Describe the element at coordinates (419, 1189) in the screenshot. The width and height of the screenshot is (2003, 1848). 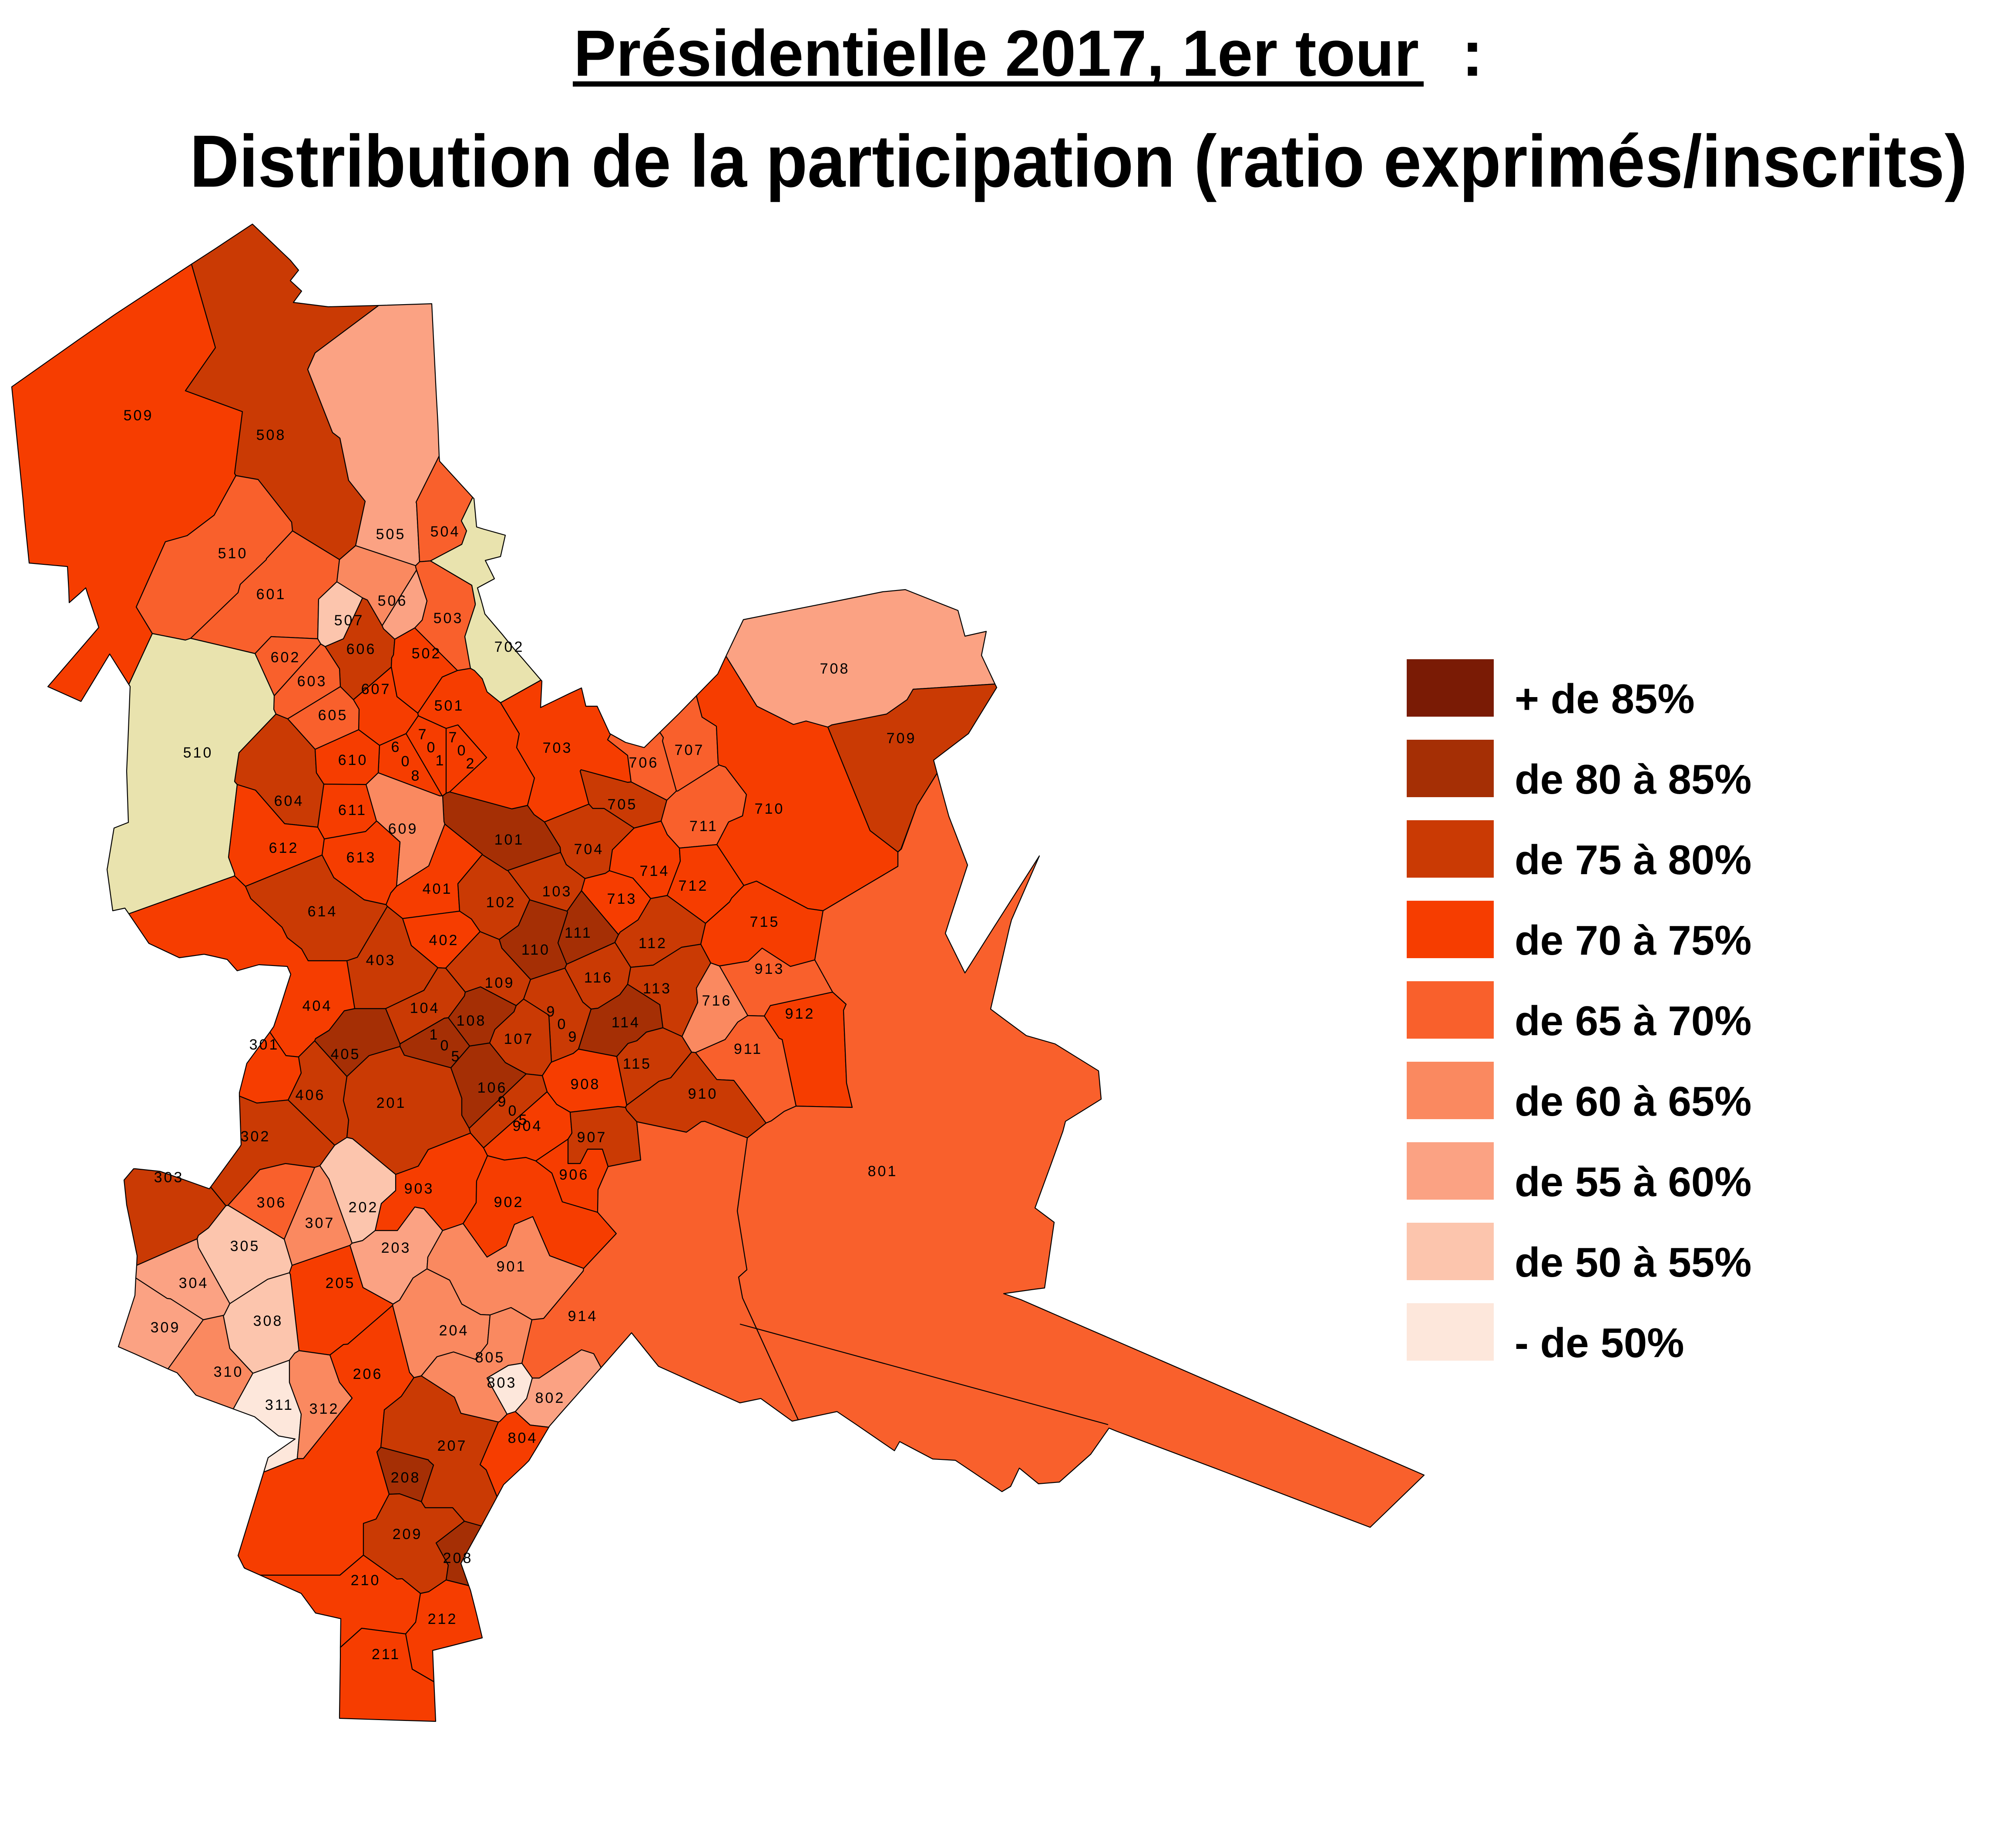
I see `svg-text: 903` at that location.